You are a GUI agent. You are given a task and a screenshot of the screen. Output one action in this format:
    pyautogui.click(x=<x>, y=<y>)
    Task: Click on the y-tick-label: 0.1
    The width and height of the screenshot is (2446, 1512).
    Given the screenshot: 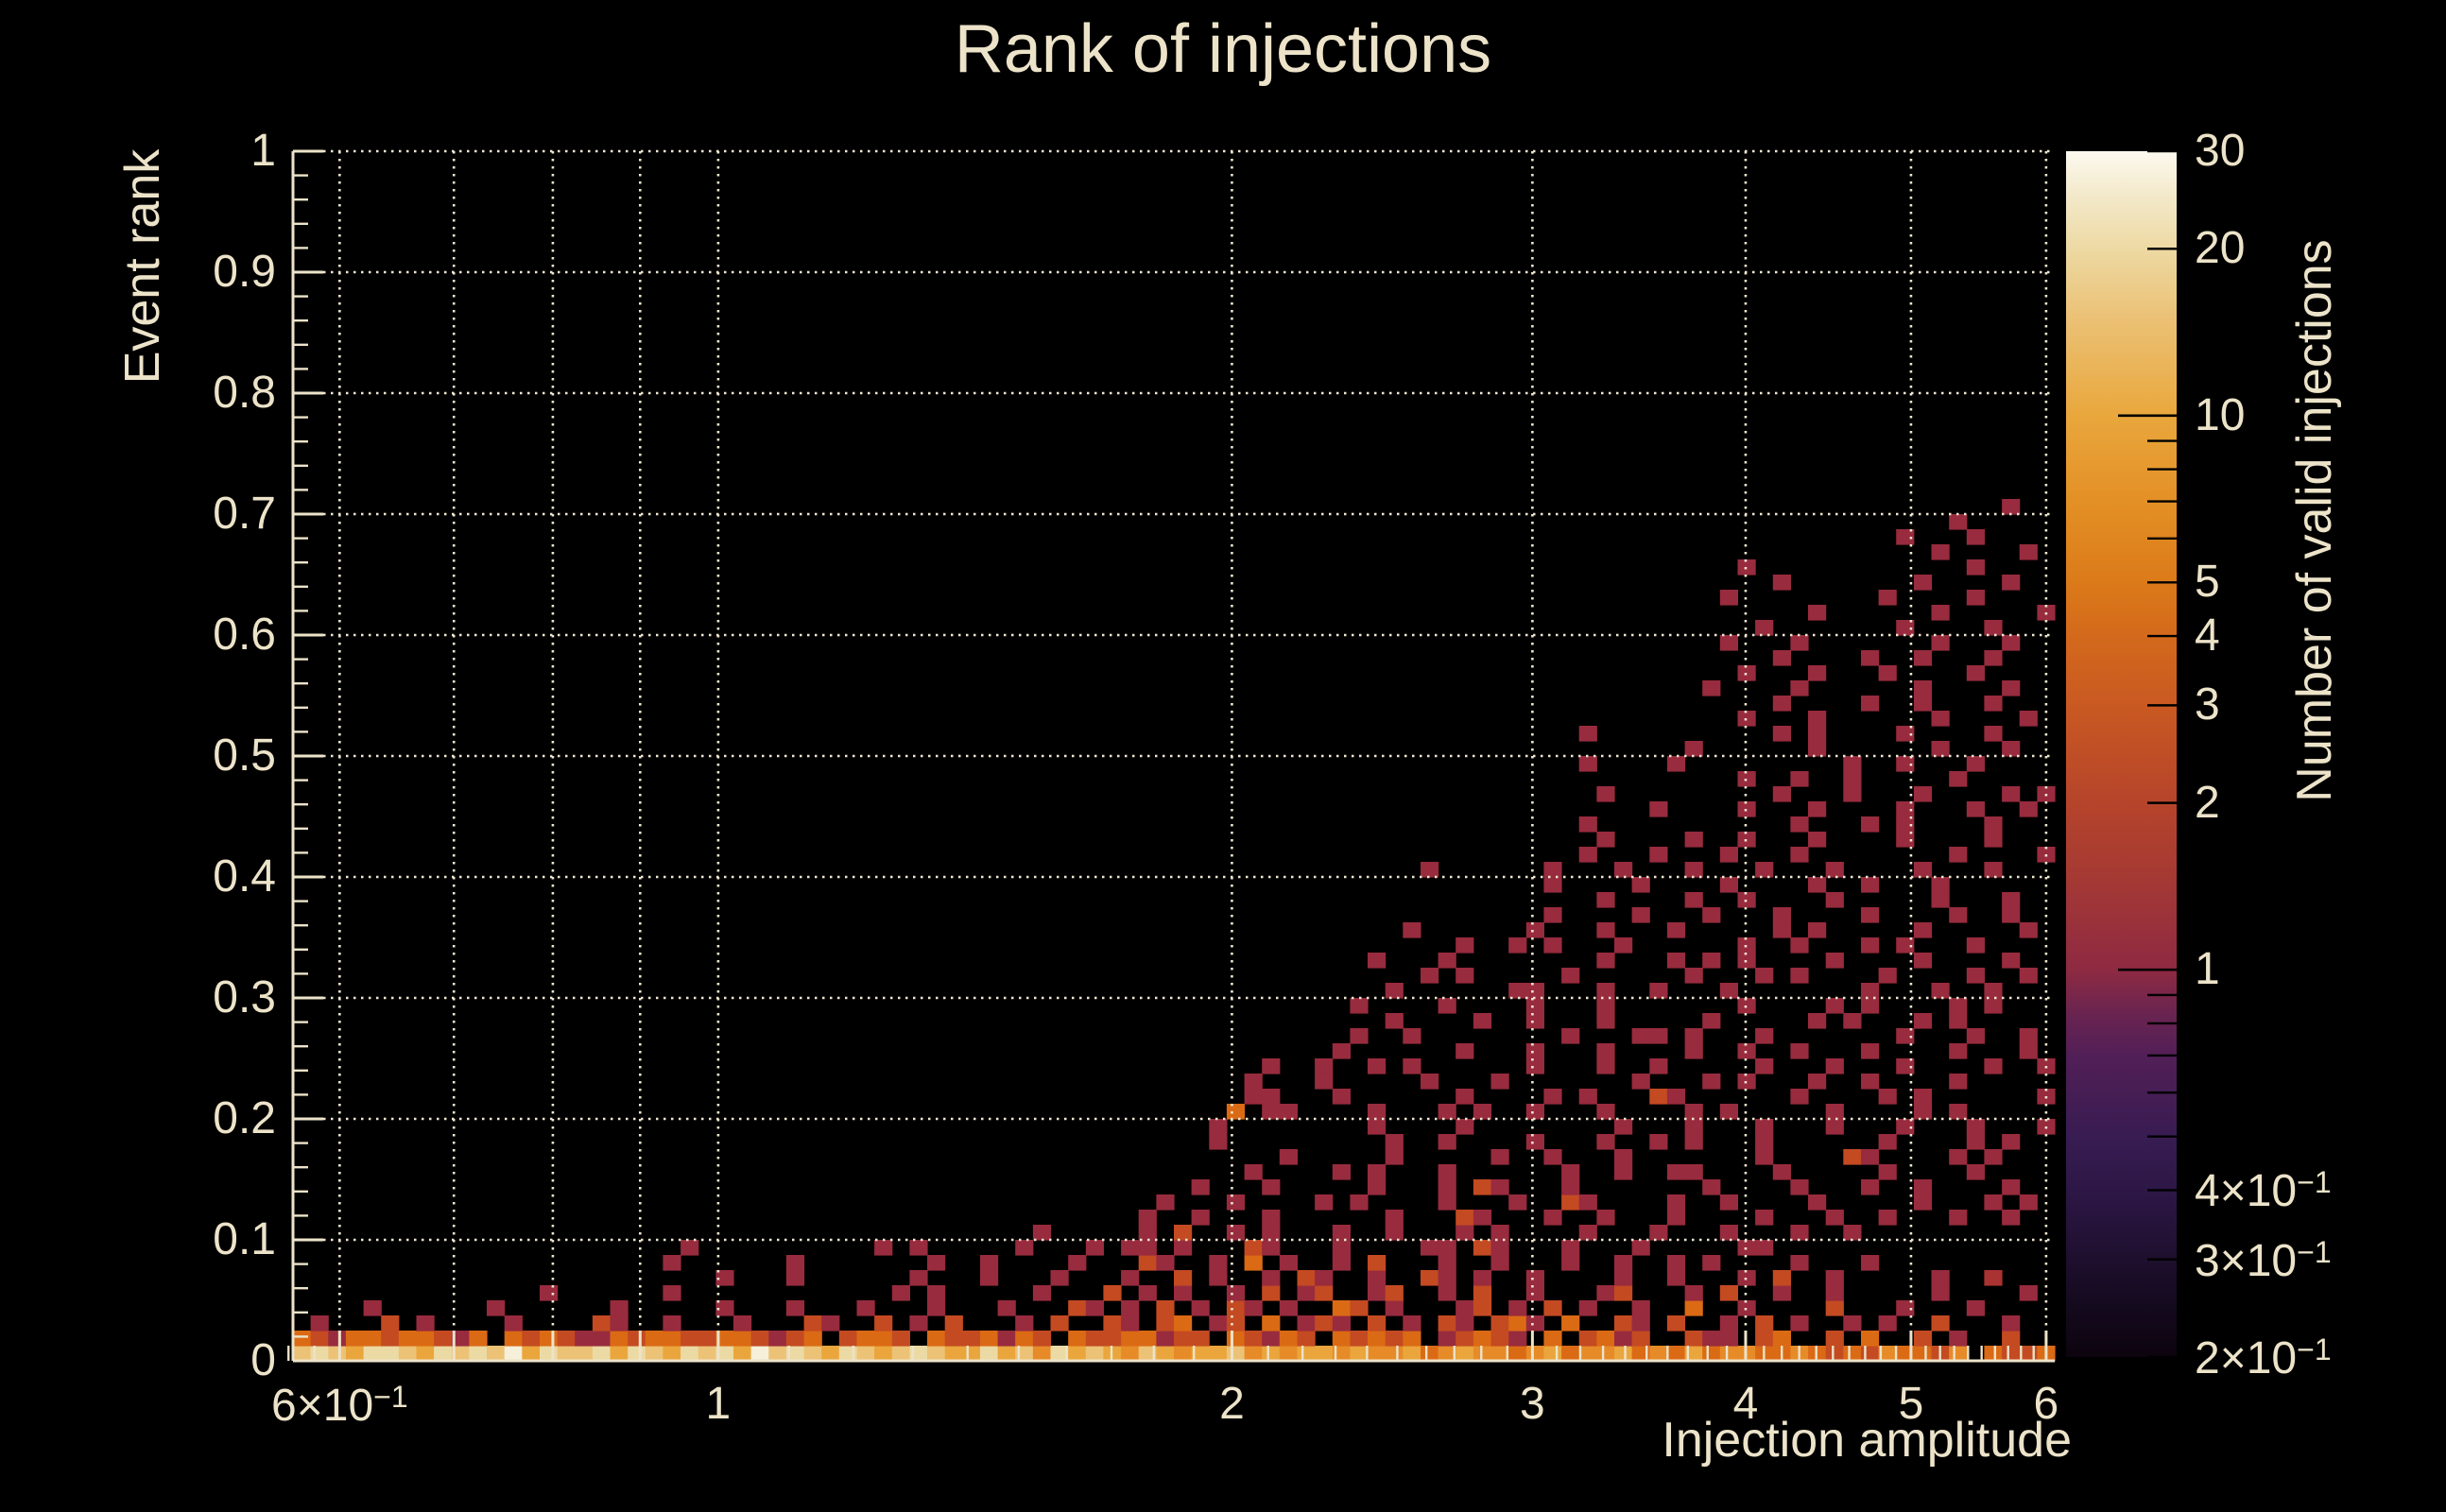 What is the action you would take?
    pyautogui.click(x=245, y=1239)
    